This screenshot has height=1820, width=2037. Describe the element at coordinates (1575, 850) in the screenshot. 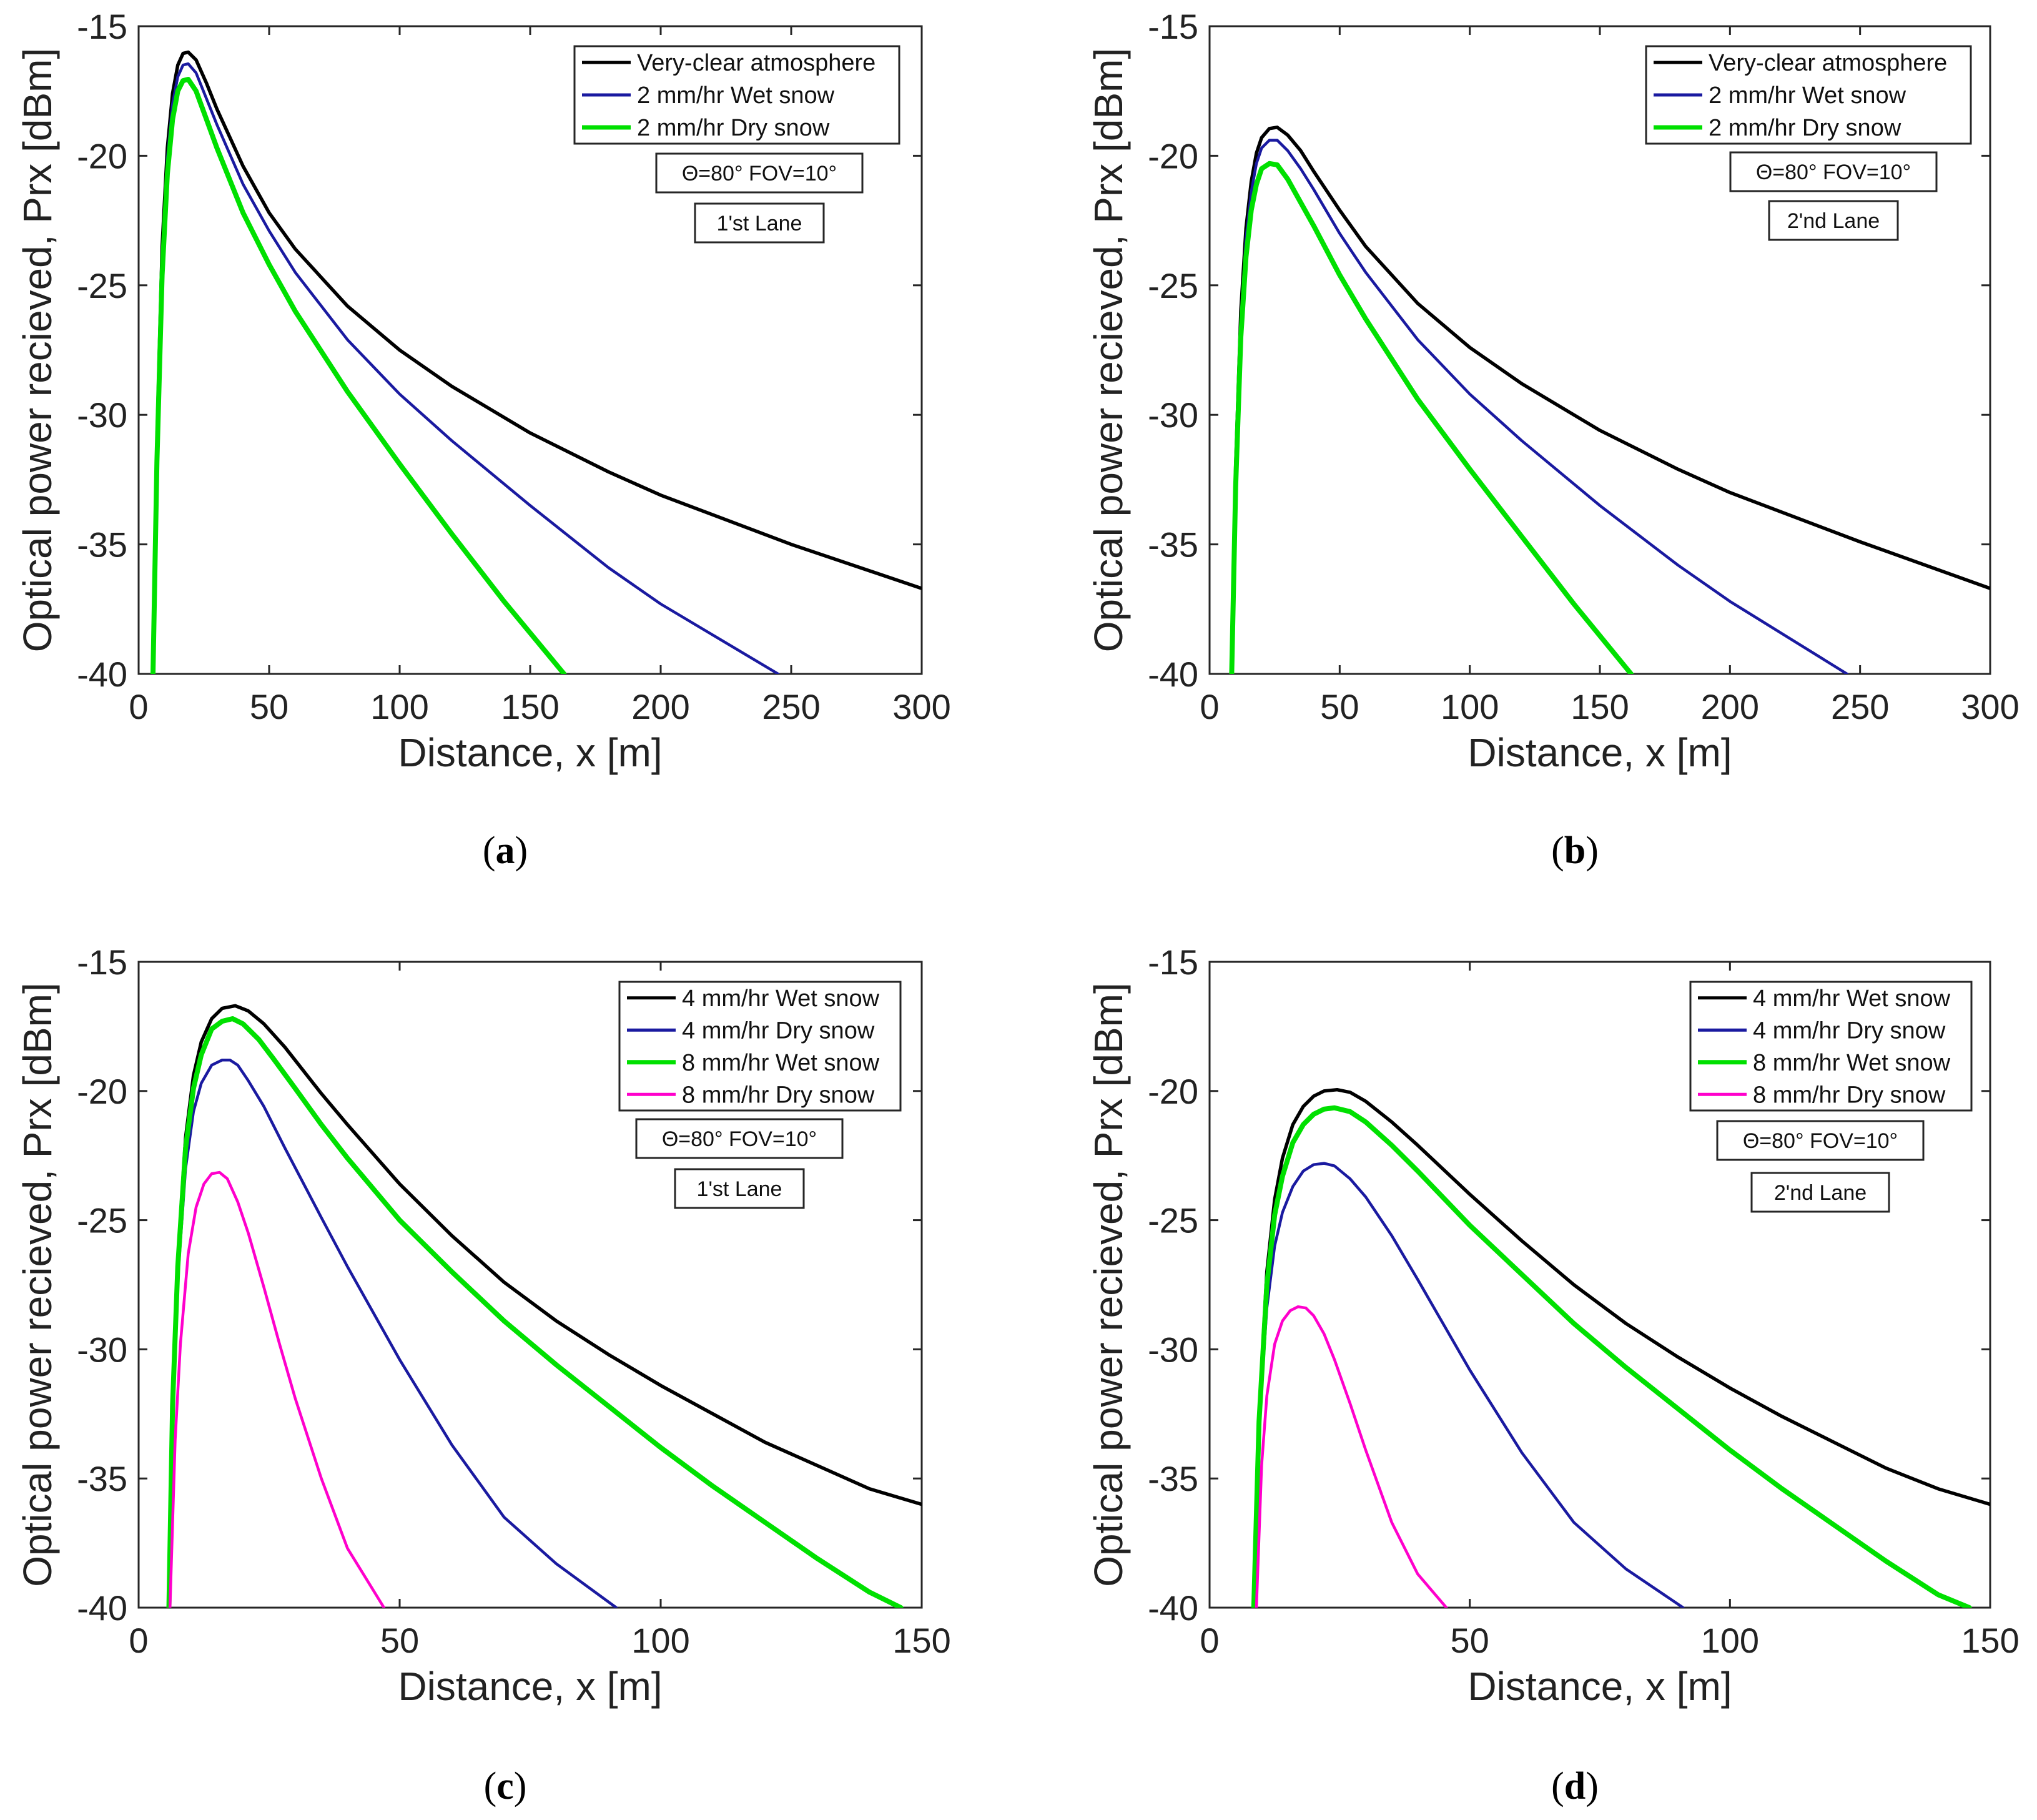

I see `panel-caption: (b)` at that location.